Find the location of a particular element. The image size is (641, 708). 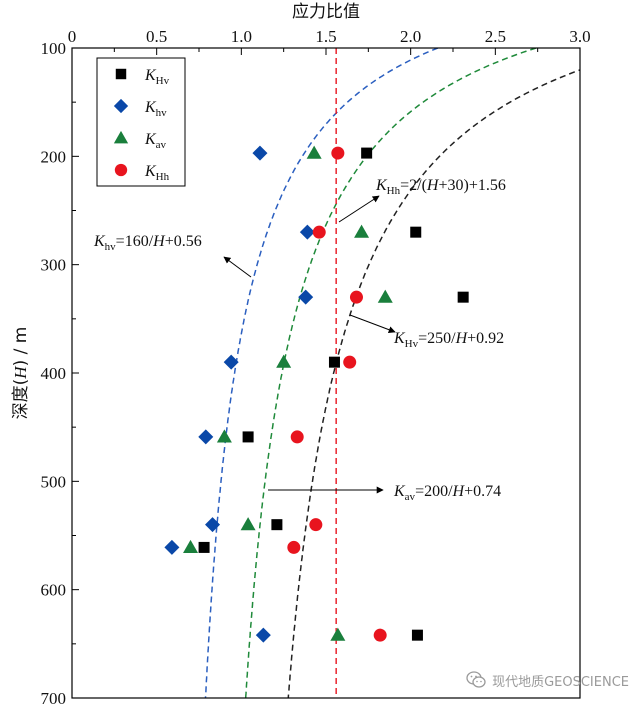

y-tick-label: 600 is located at coordinates (54, 590).